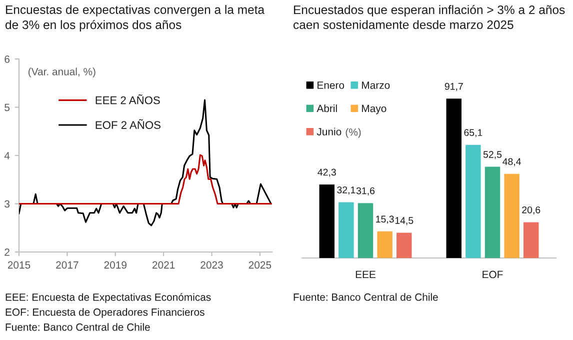 The image size is (573, 340). Describe the element at coordinates (326, 108) in the screenshot. I see `legend-label: Abril` at that location.